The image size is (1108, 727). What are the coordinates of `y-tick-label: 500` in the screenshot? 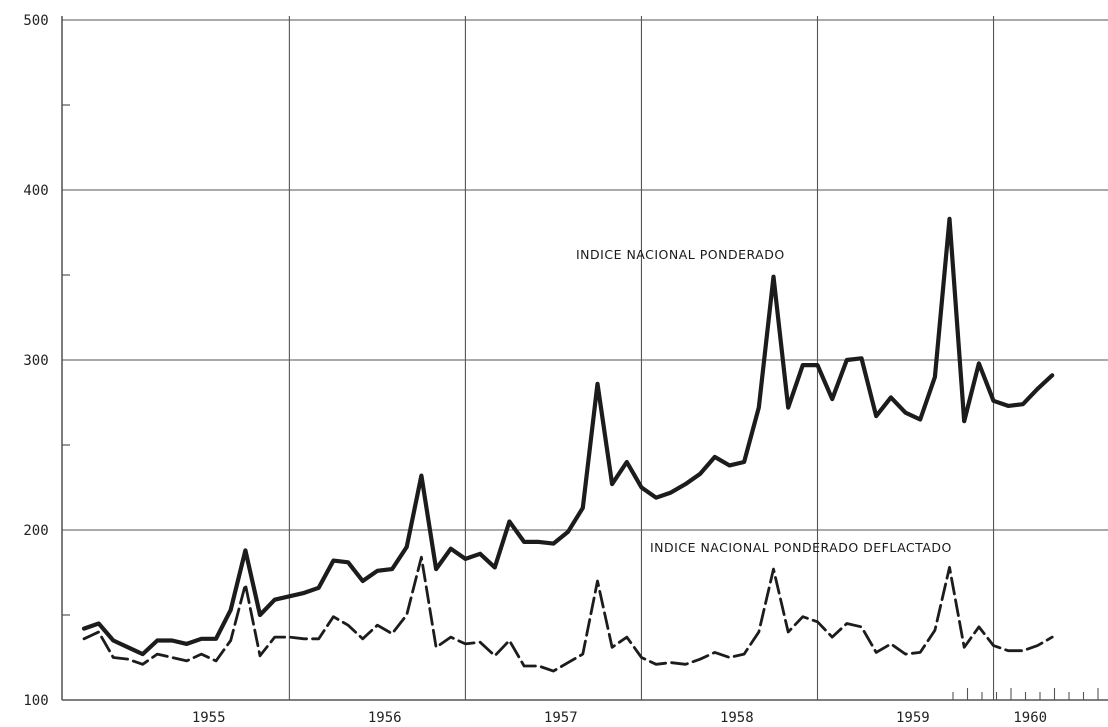 It's located at (35, 21).